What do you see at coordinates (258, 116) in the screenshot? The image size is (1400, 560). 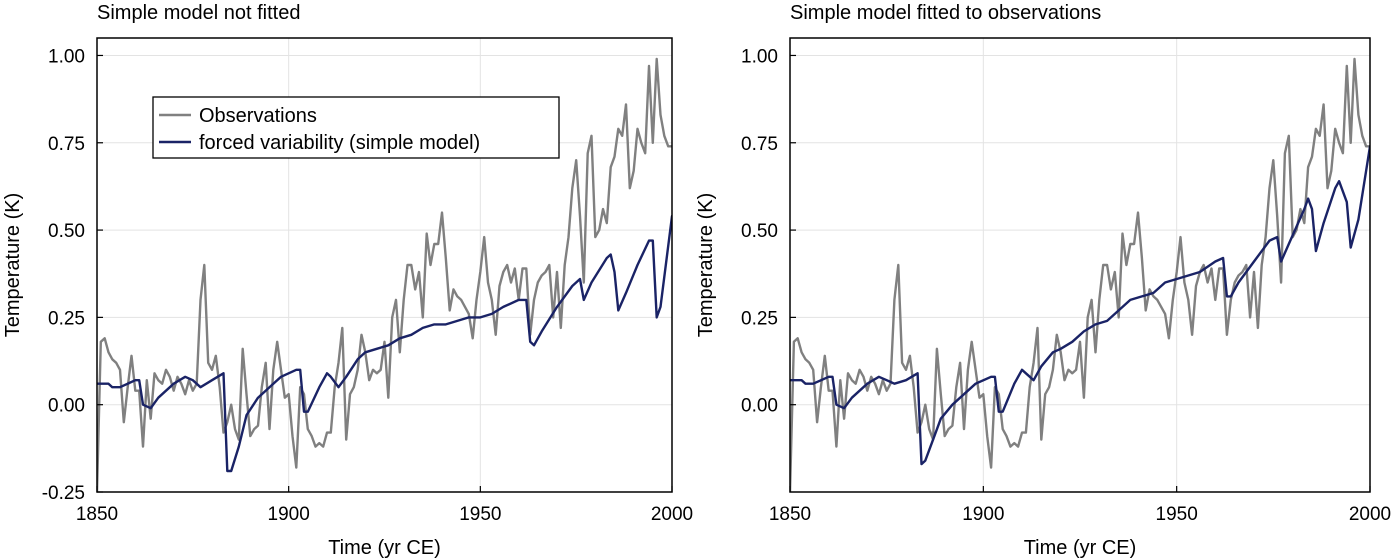 I see `legend-label: Observations` at bounding box center [258, 116].